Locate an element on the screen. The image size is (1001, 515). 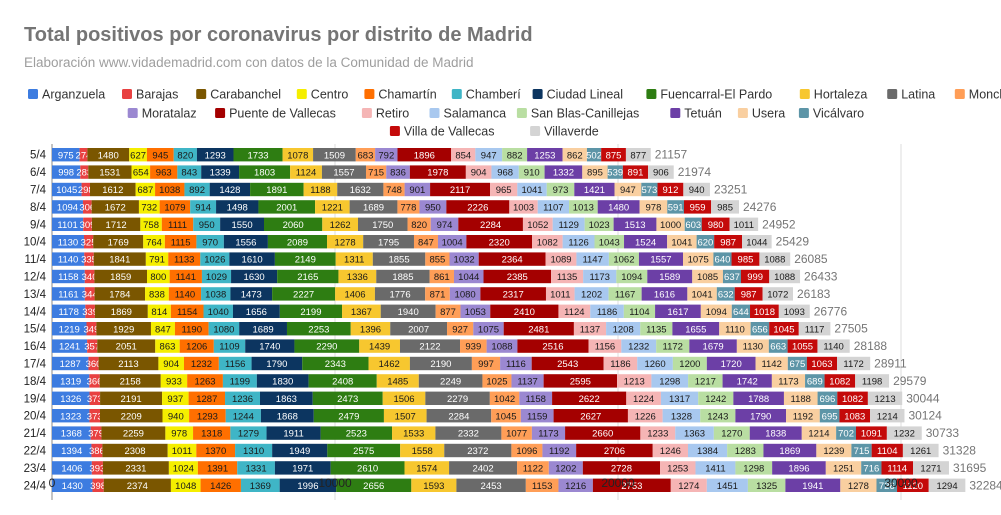
data-label: 637 is located at coordinates (732, 277).